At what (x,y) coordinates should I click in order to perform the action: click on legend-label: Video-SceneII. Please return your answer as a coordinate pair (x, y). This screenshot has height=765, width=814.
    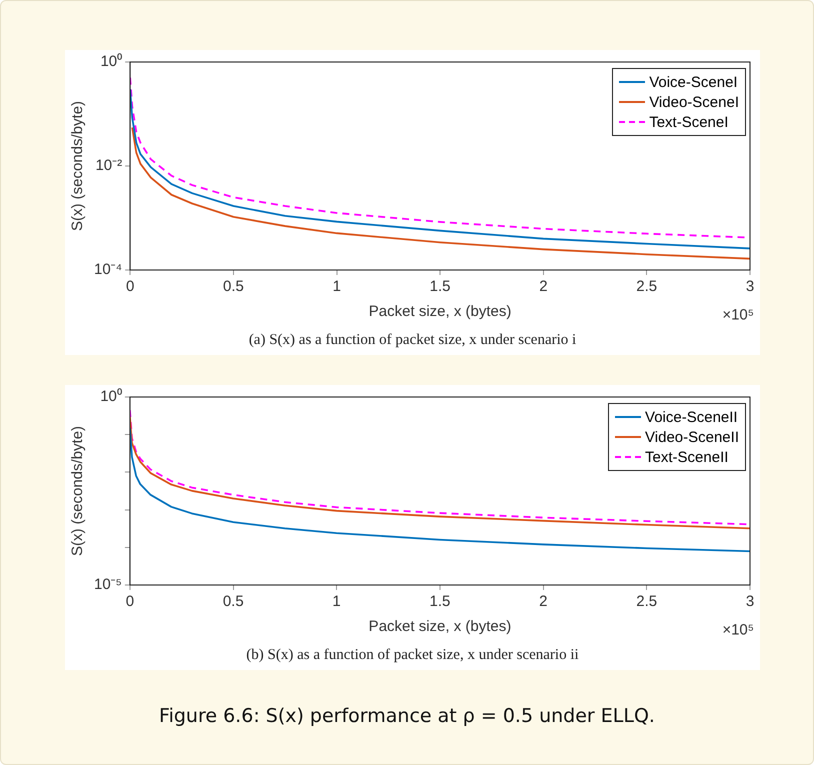
    Looking at the image, I should click on (692, 437).